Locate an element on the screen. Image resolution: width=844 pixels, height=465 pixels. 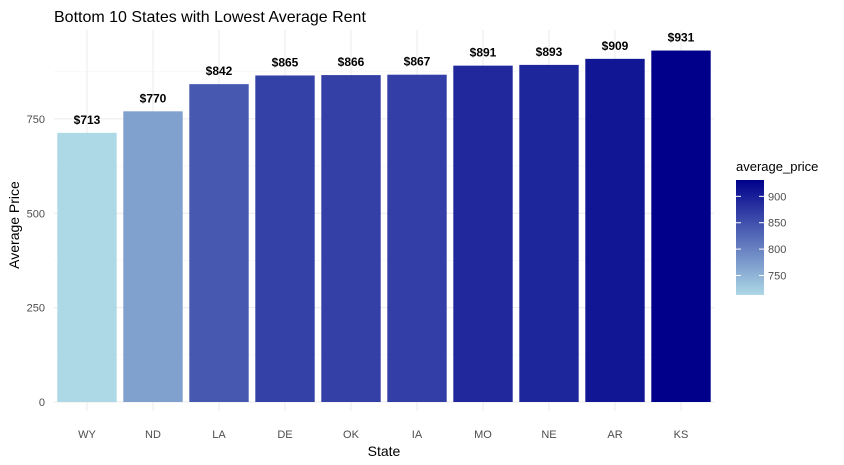
legend-title: average_price is located at coordinates (777, 166).